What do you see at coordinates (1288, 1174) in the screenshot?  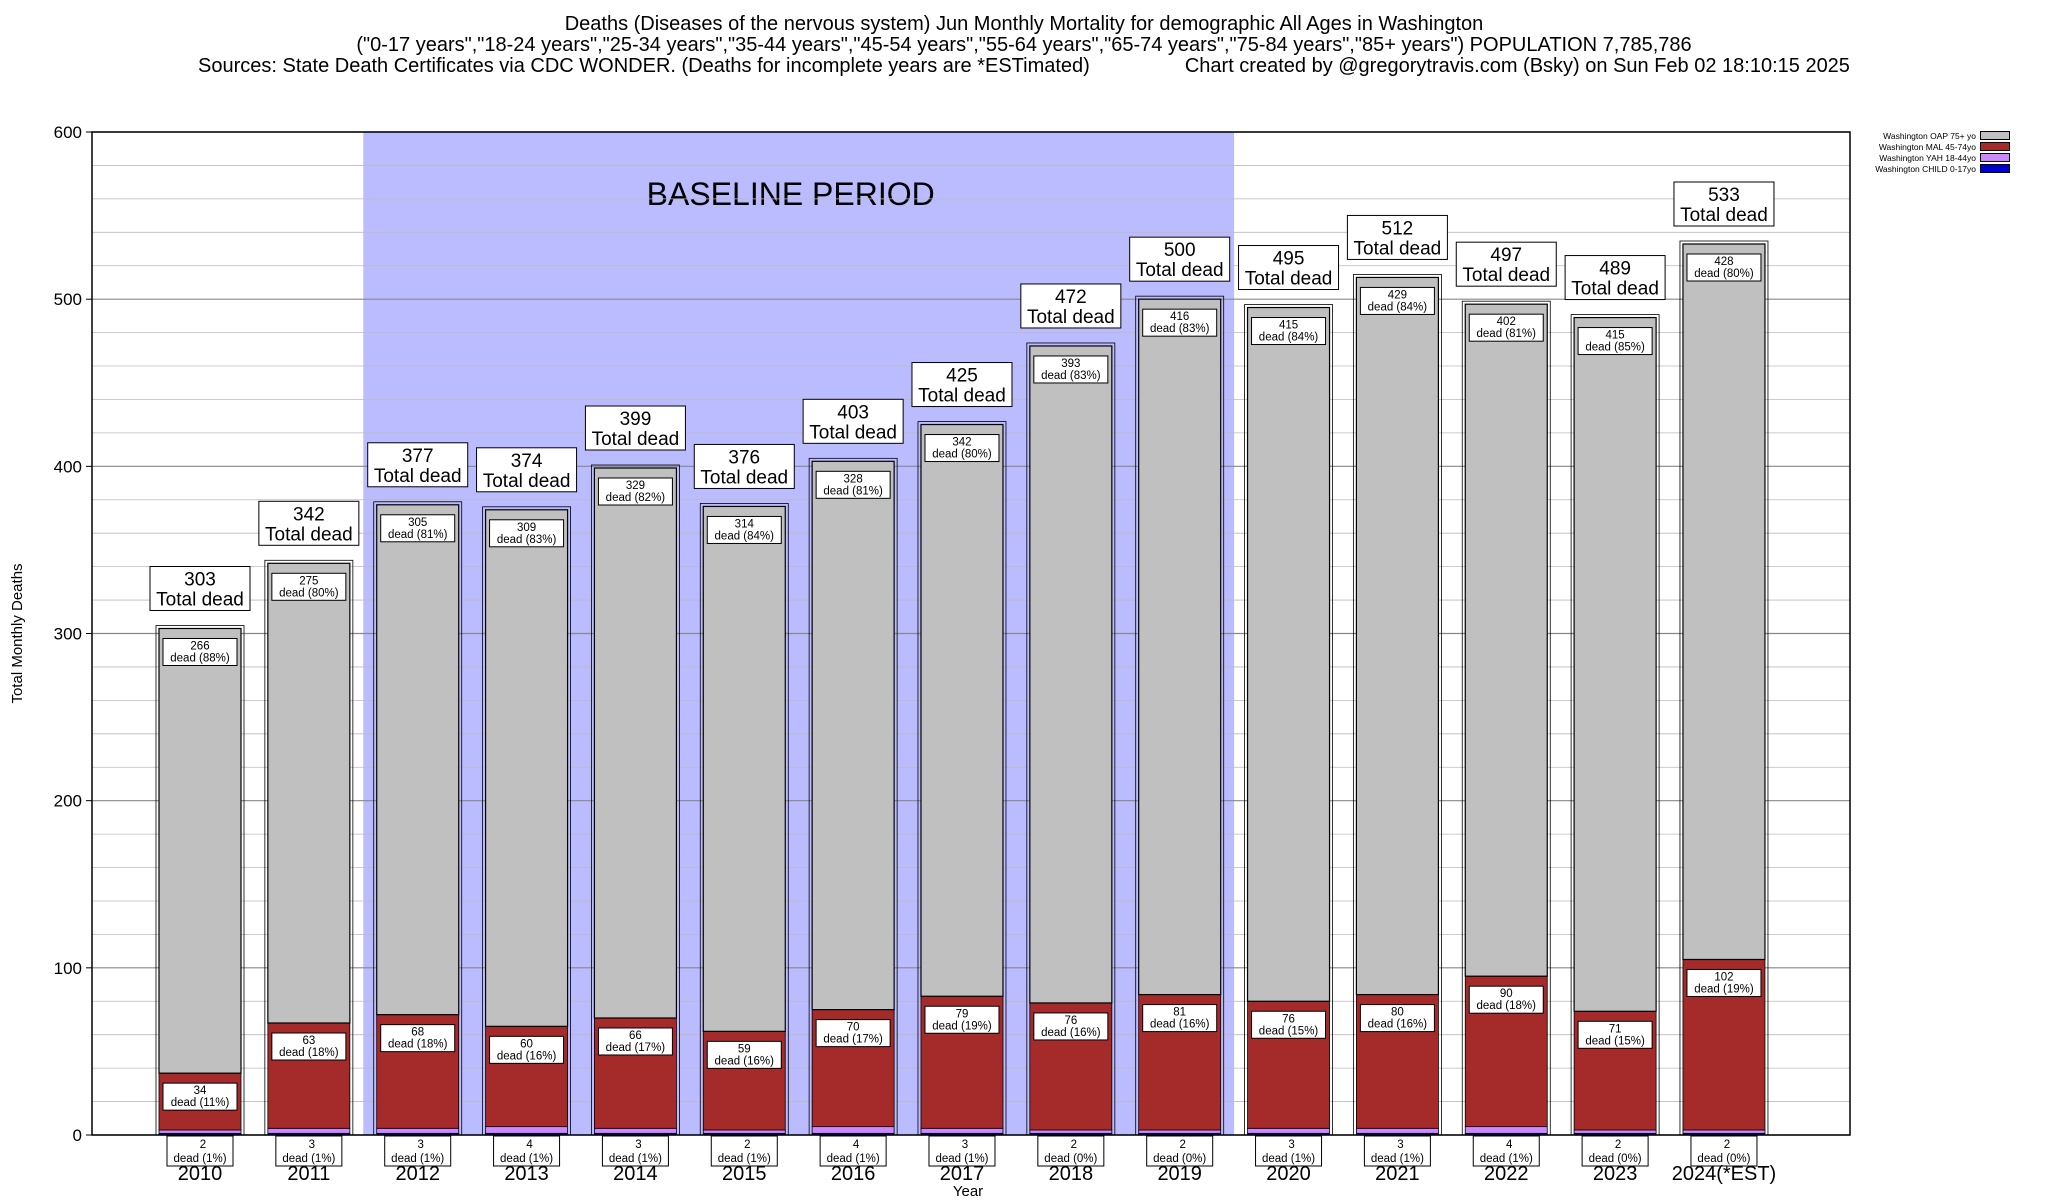 I see `x-tick-label: 2020` at bounding box center [1288, 1174].